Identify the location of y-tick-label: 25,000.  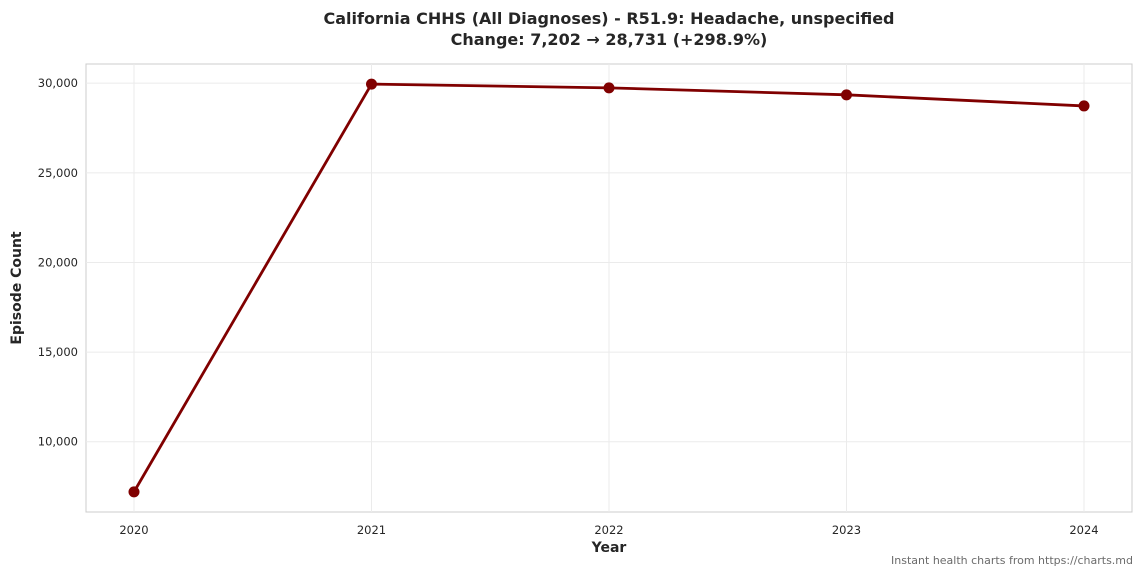
(58, 173).